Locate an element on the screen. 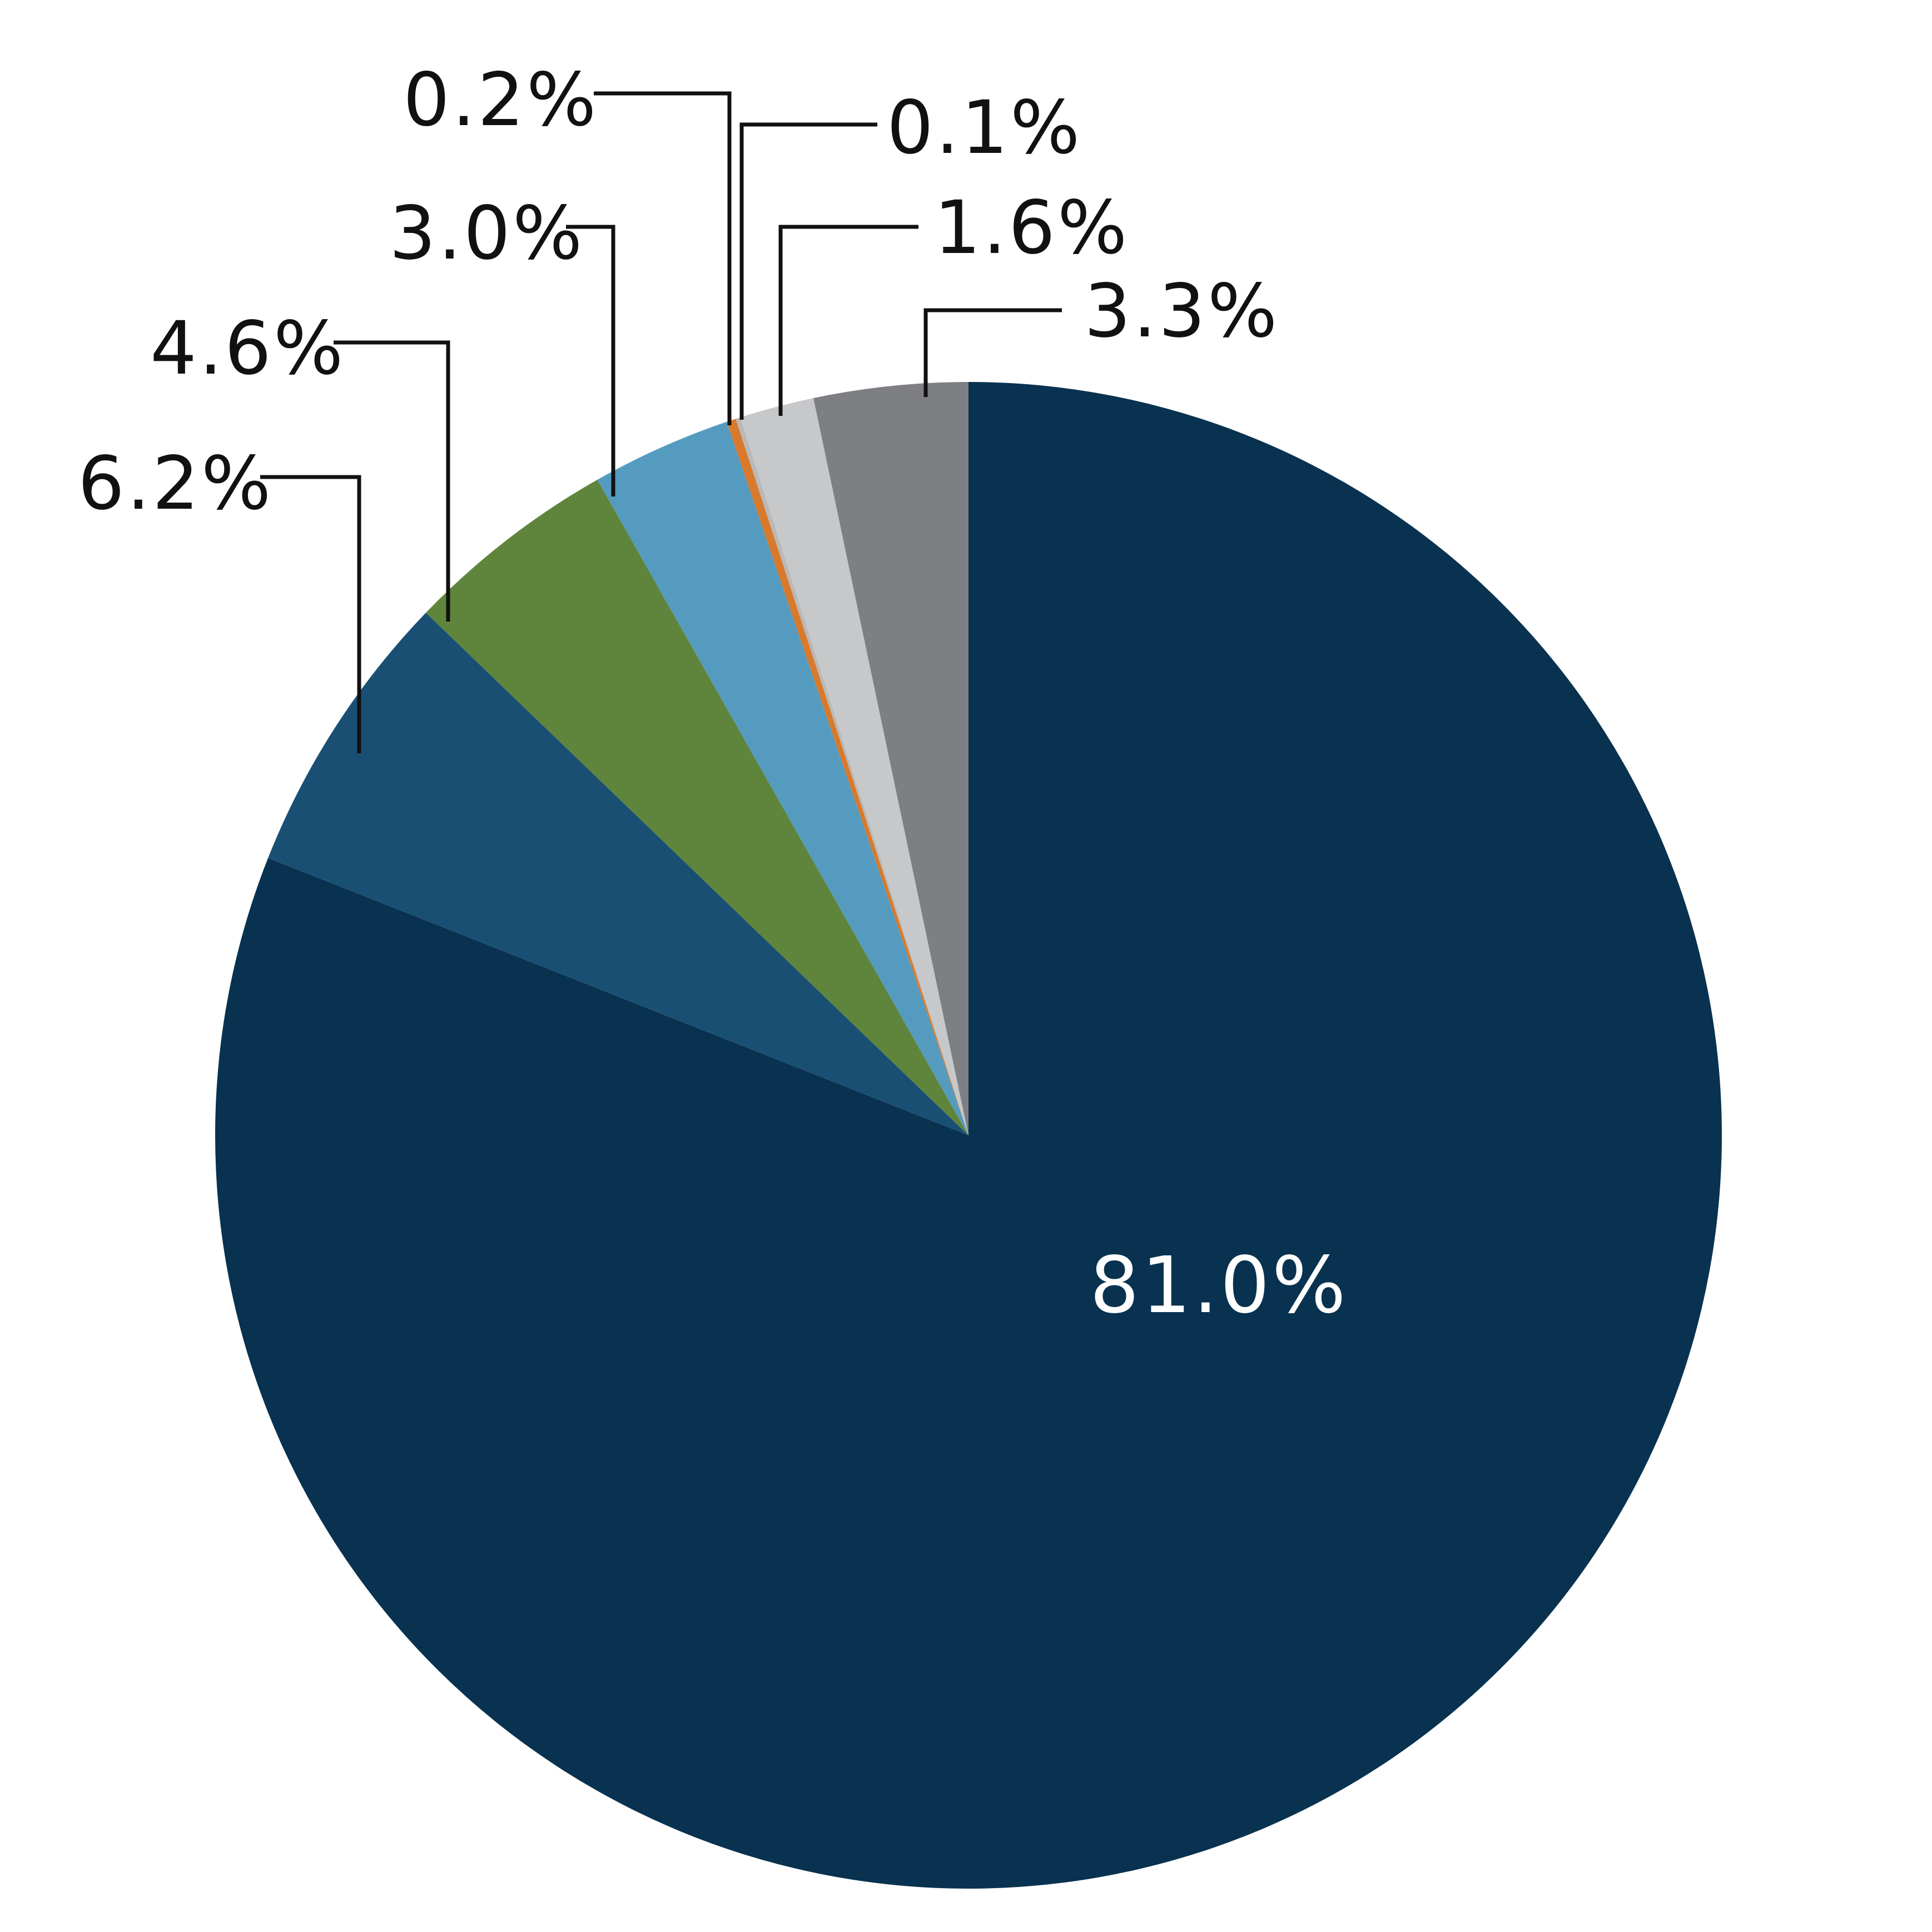  slice-label-3: 3.0% is located at coordinates (487, 233).